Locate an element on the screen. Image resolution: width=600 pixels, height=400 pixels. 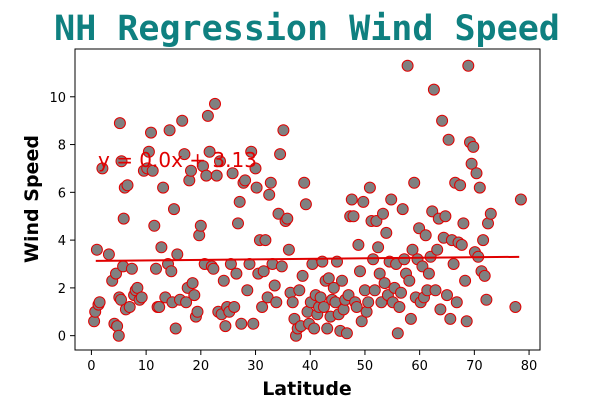
x-tick-label: 40 is located at coordinates (310, 366).